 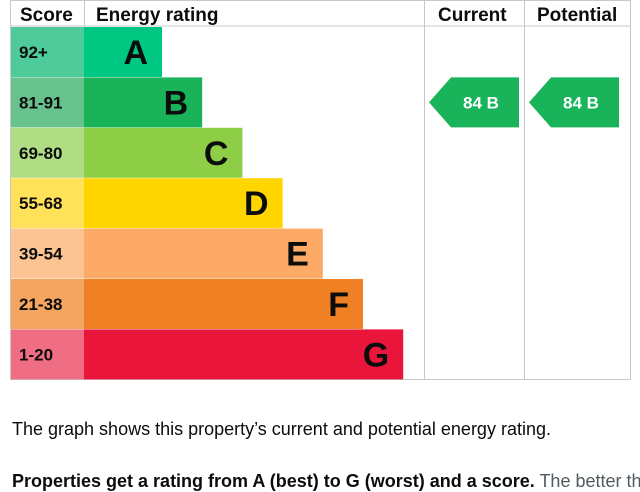 I want to click on score-cell-c, so click(x=47, y=152).